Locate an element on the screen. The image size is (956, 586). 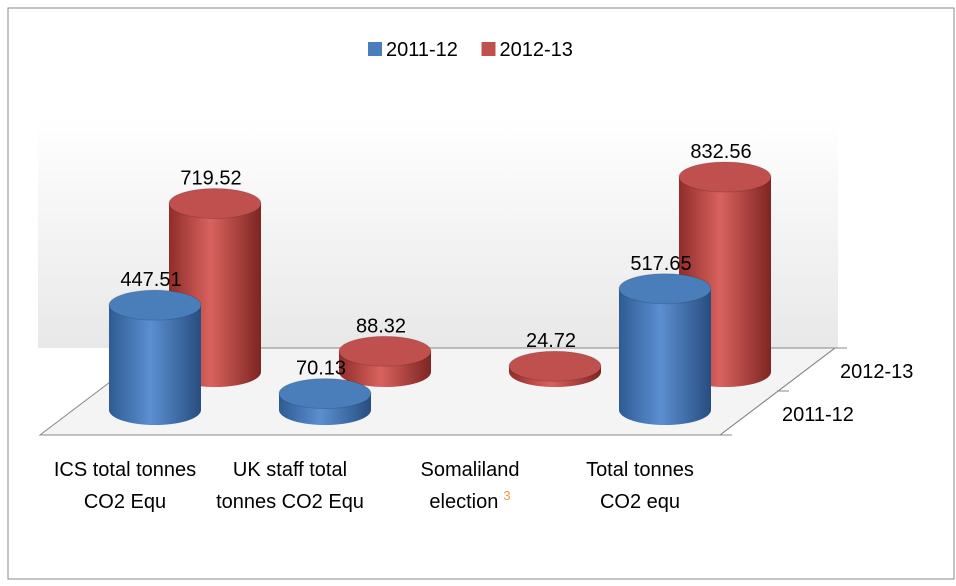
depth-label: 2011-12 is located at coordinates (818, 415).